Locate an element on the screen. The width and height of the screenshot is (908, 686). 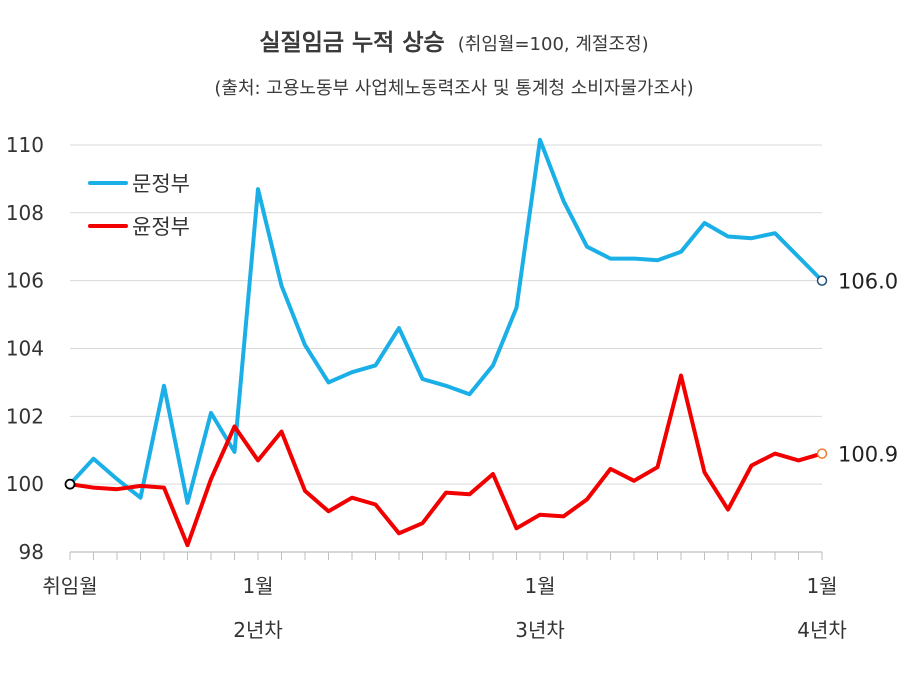
x-axis: 취임월 1월 2년차 1월 3년차 1월 4년차 is located at coordinates (444, 597).